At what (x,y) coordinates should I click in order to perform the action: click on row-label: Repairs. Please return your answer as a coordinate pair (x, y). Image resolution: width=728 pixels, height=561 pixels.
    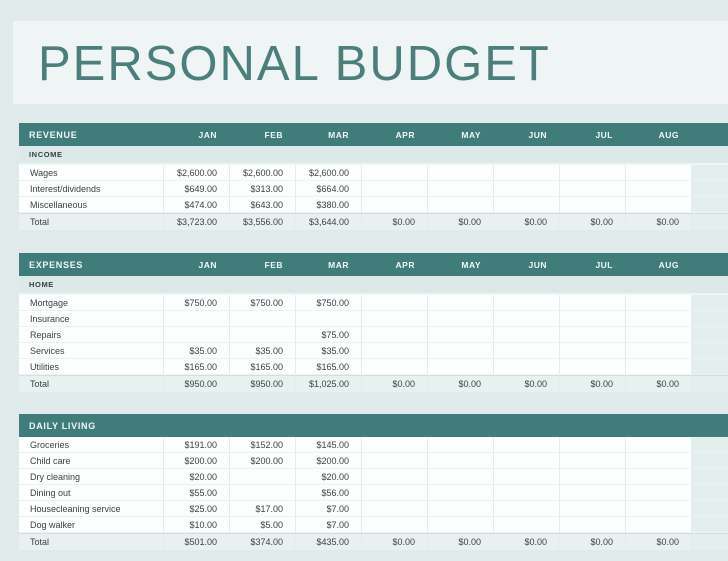
    Looking at the image, I should click on (91, 334).